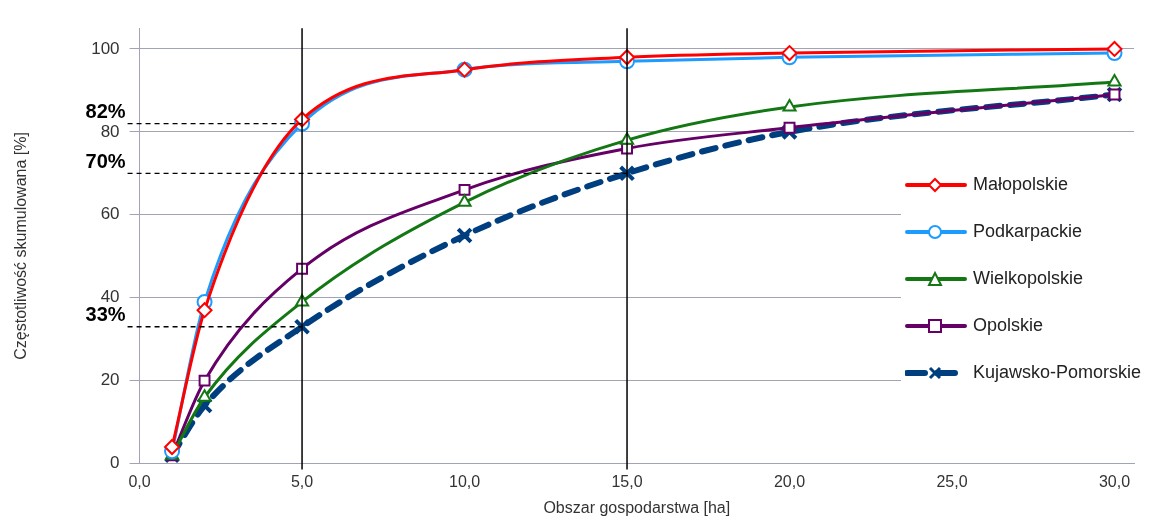  I want to click on x-tick-label: 20,0, so click(789, 481).